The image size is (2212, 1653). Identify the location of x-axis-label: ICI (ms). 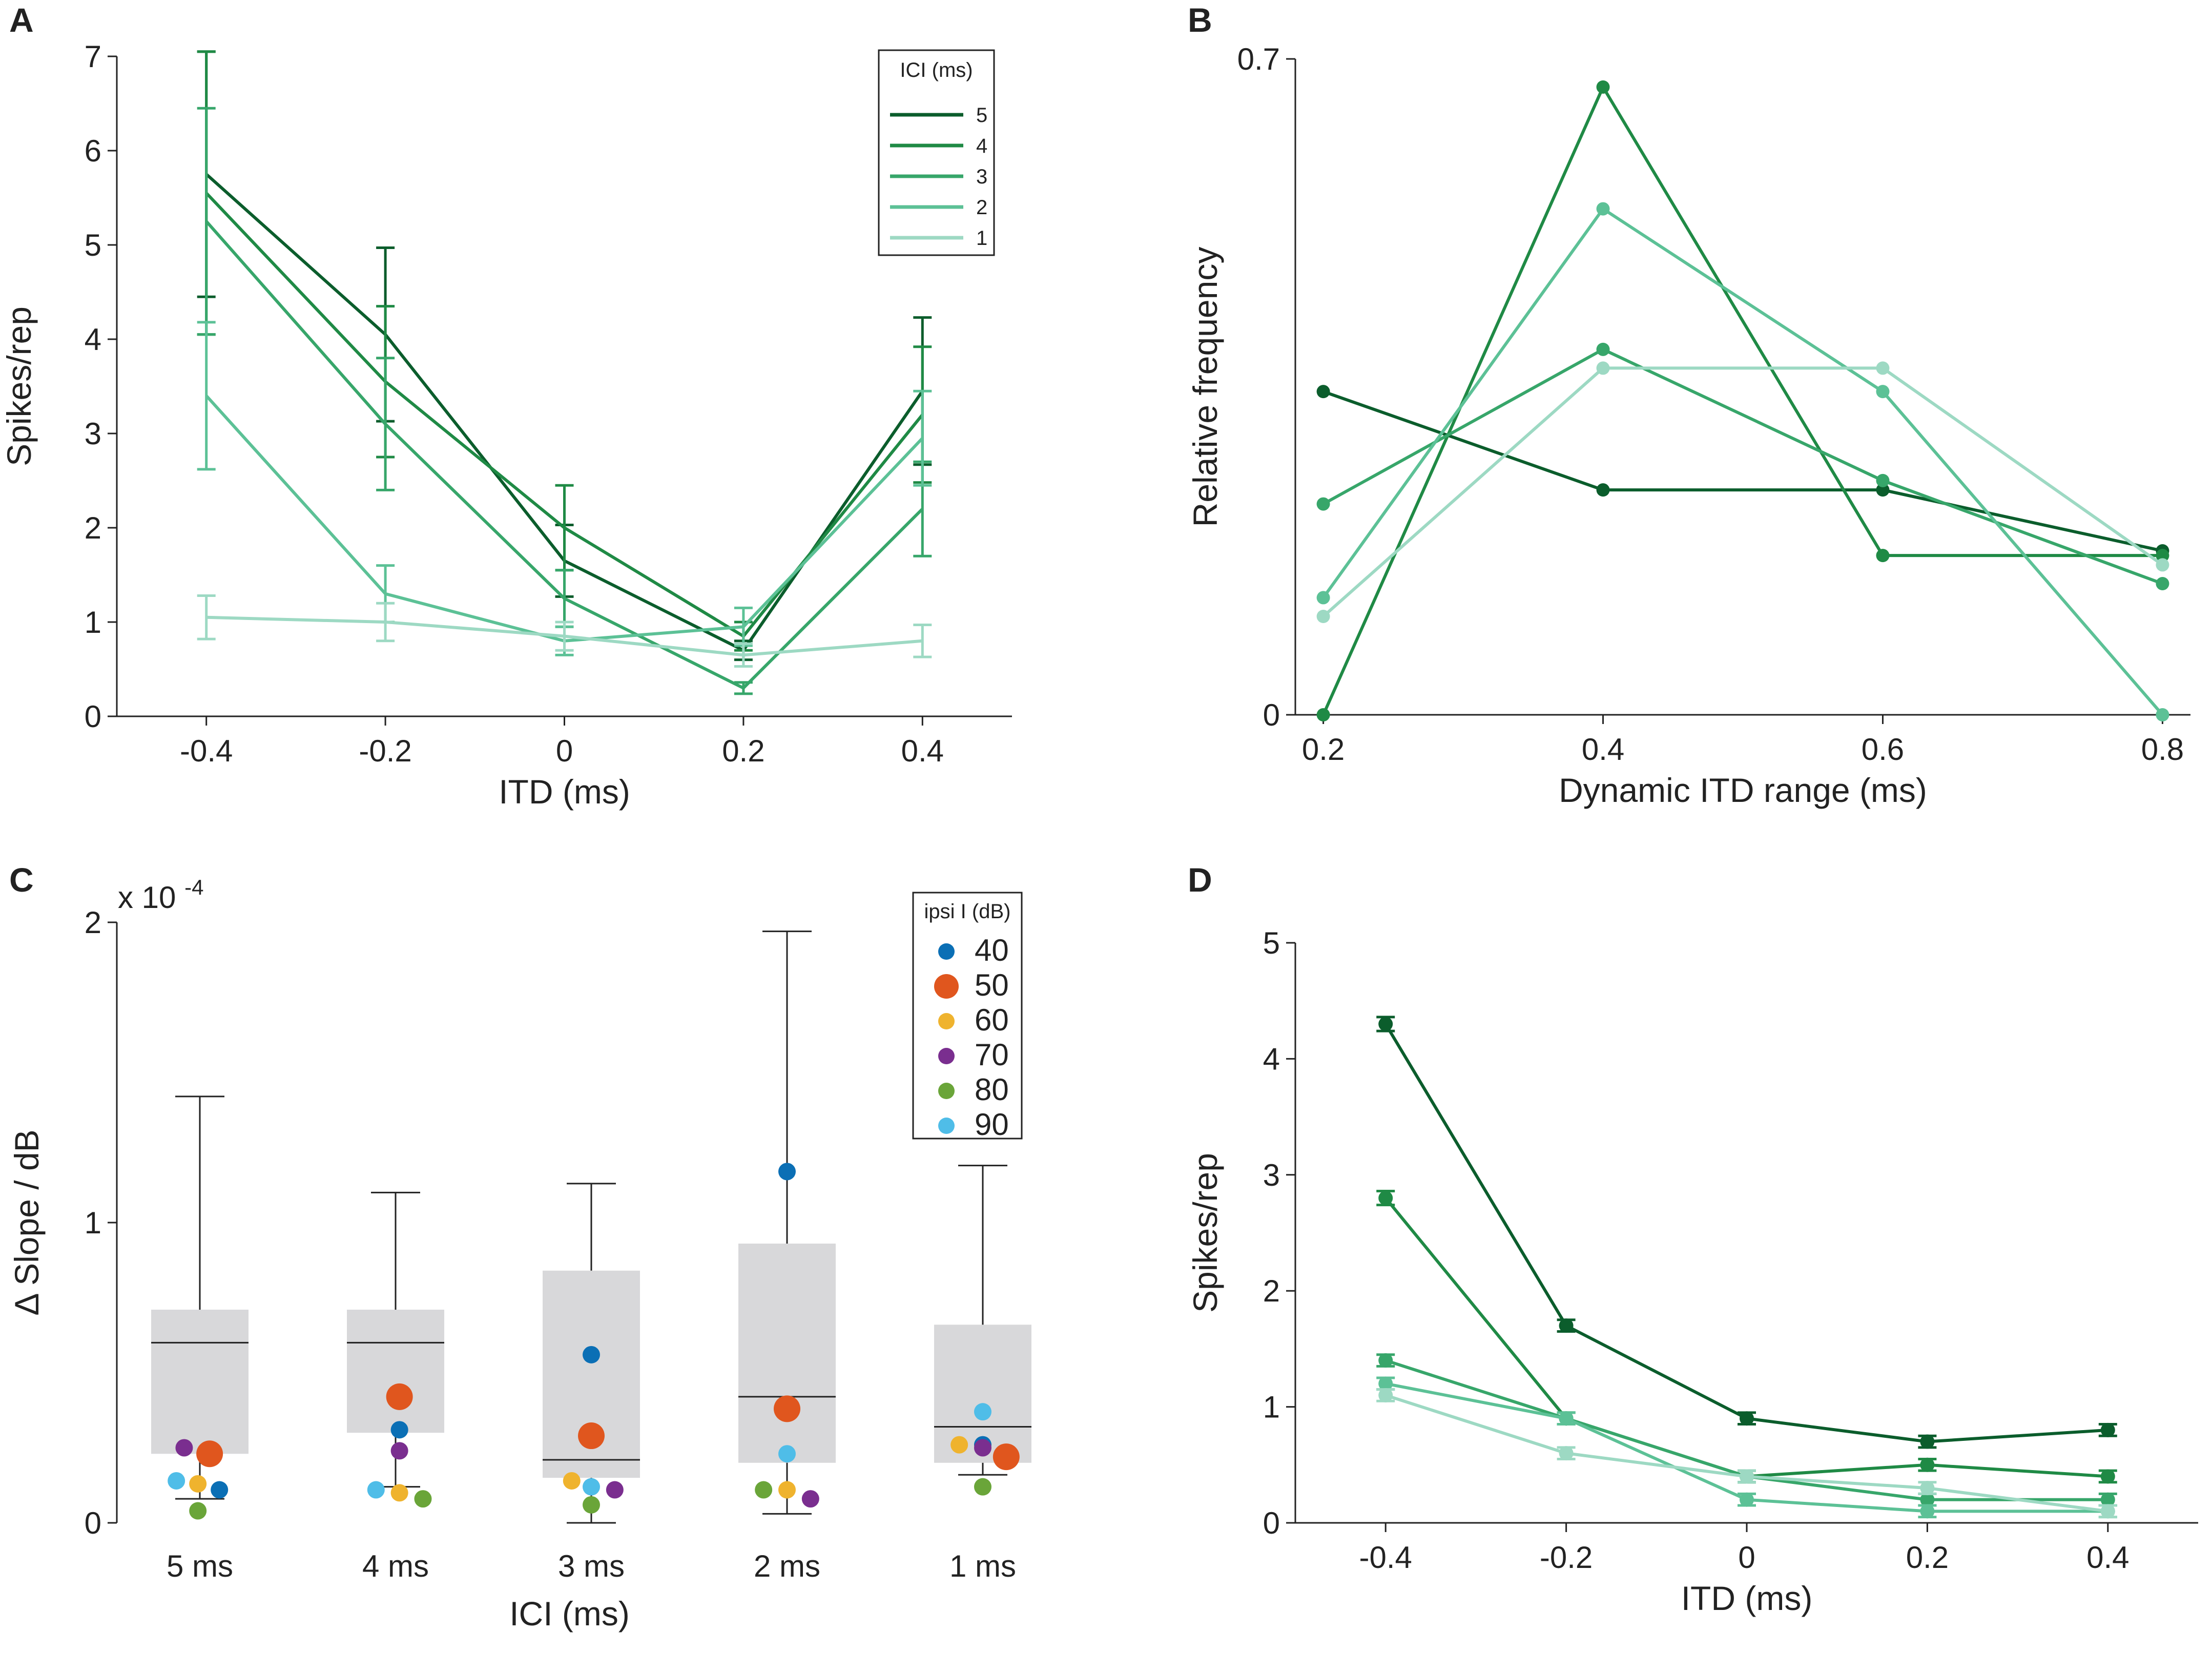
(569, 1614).